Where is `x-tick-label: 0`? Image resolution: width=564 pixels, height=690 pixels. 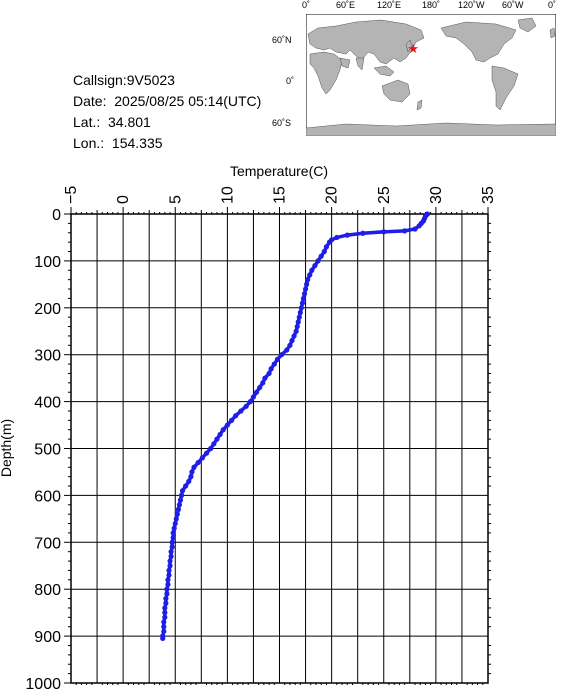
x-tick-label: 0 is located at coordinates (123, 199).